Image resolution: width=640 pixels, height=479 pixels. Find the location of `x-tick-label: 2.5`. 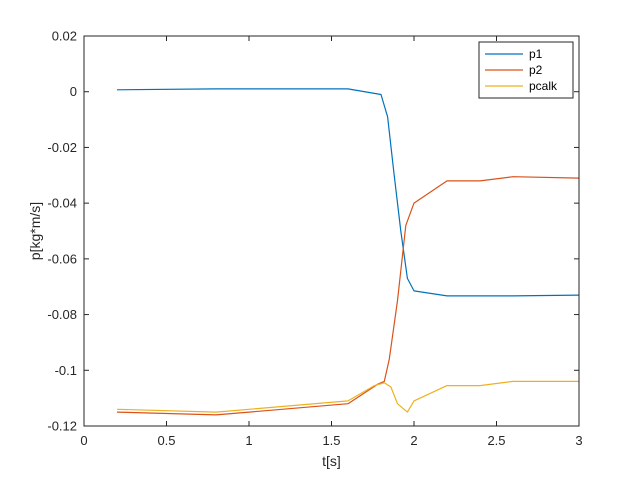

x-tick-label: 2.5 is located at coordinates (496, 440).